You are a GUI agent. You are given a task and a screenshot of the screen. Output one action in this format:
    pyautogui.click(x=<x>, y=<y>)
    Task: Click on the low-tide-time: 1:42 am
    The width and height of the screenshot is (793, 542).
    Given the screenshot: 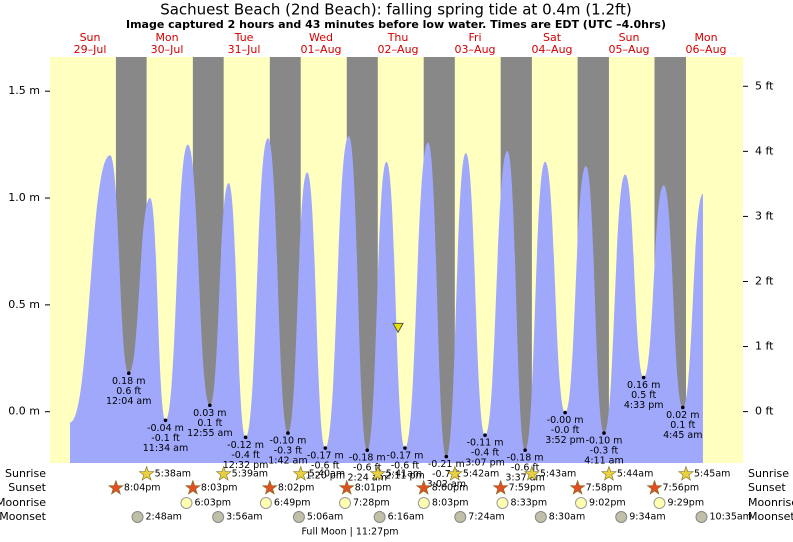 What is the action you would take?
    pyautogui.click(x=287, y=461)
    